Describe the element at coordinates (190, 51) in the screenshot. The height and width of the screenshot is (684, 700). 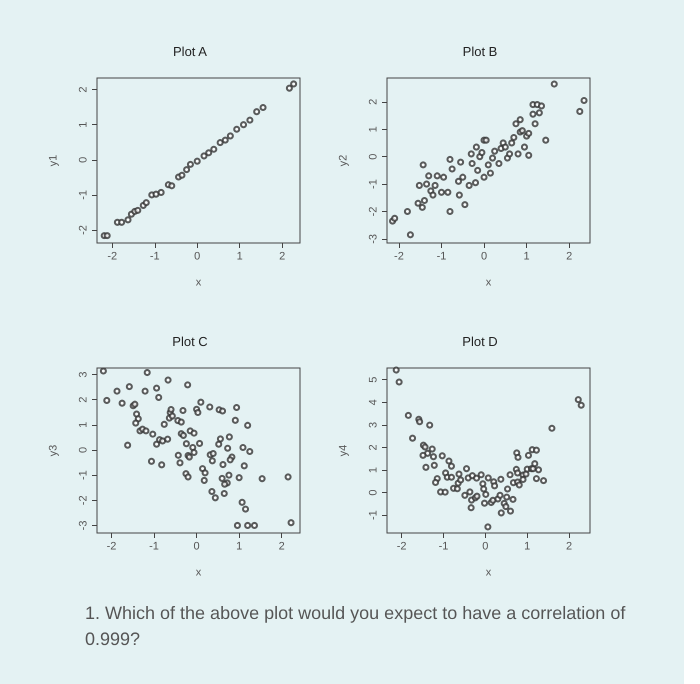
I see `chart-title: Plot A` at that location.